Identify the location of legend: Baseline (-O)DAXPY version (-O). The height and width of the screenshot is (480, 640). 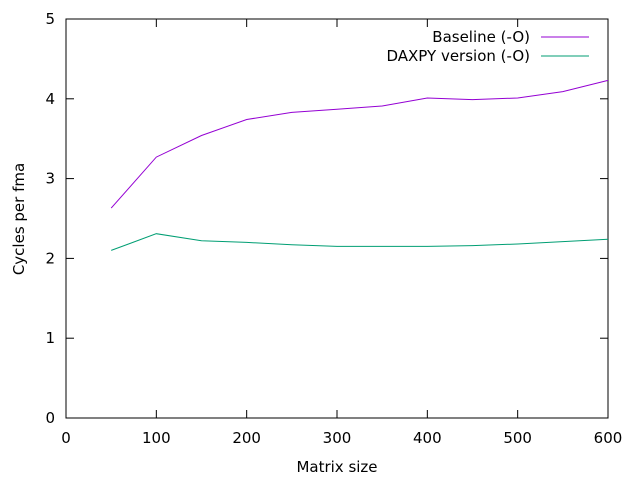
(487, 46).